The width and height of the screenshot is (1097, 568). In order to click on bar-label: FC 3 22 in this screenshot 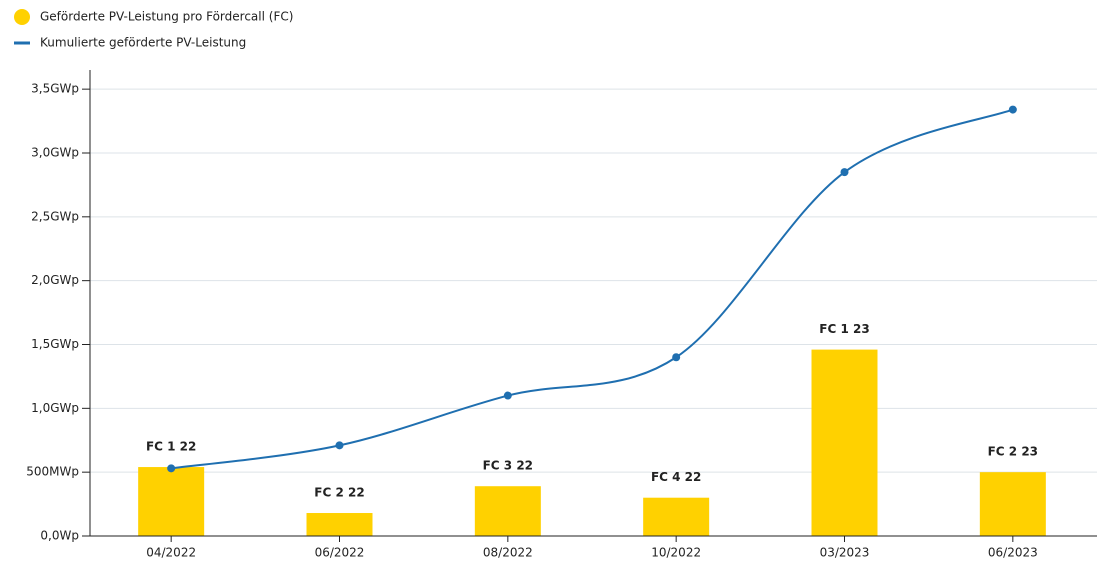, I will do `click(508, 466)`.